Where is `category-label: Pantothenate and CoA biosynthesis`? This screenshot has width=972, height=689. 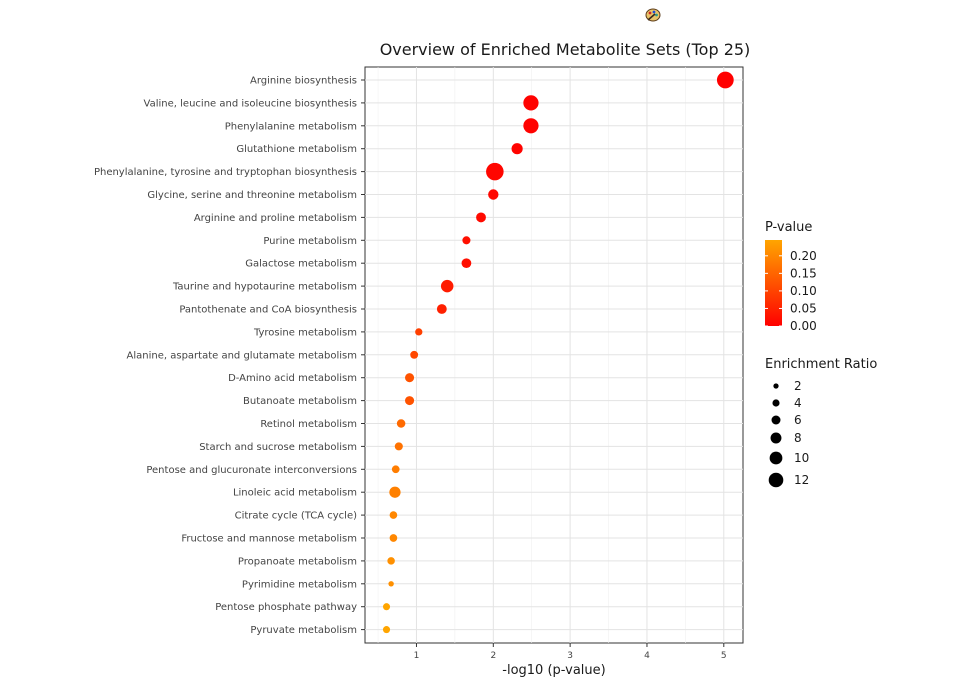 category-label: Pantothenate and CoA biosynthesis is located at coordinates (268, 310).